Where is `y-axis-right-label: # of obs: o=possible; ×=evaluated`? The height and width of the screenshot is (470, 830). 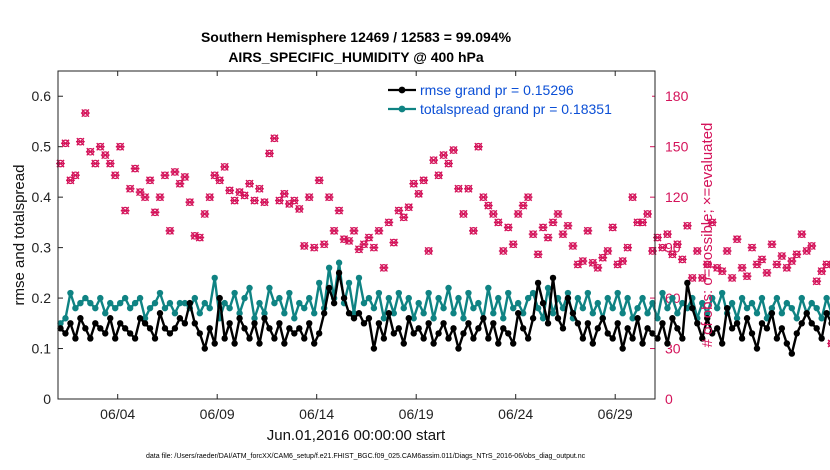
y-axis-right-label: # of obs: o=possible; ×=evaluated is located at coordinates (707, 235).